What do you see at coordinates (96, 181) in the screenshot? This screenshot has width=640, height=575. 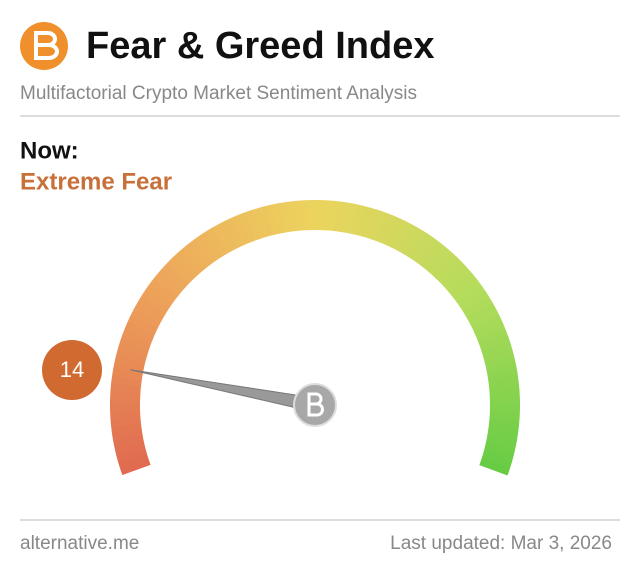 I see `classification: Extreme Fear` at bounding box center [96, 181].